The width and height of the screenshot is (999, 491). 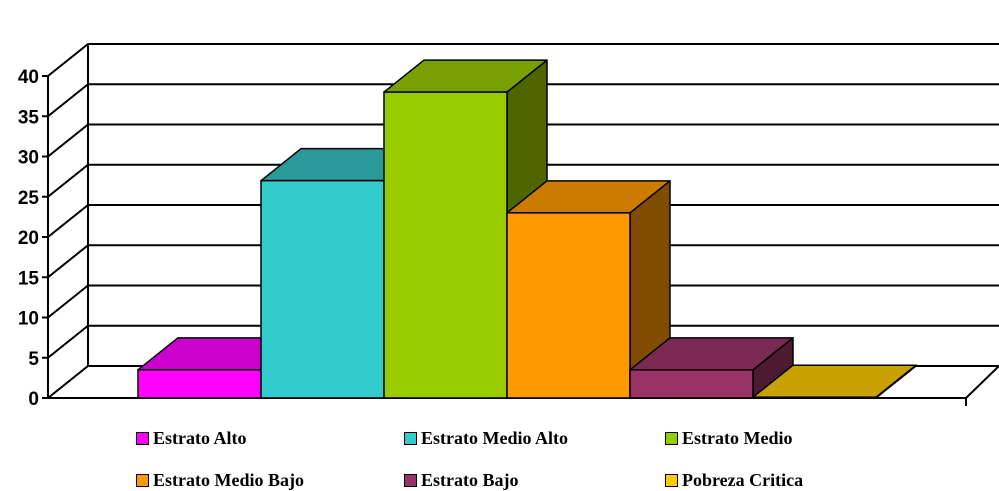 I want to click on y-tick-label: 5, so click(x=33, y=359).